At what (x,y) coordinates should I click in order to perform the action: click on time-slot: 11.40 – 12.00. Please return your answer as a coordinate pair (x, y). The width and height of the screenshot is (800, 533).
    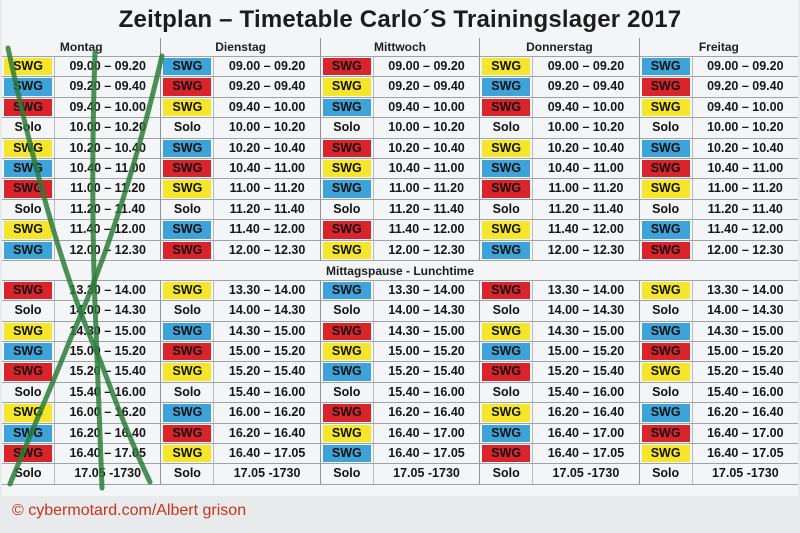
    Looking at the image, I should click on (266, 230).